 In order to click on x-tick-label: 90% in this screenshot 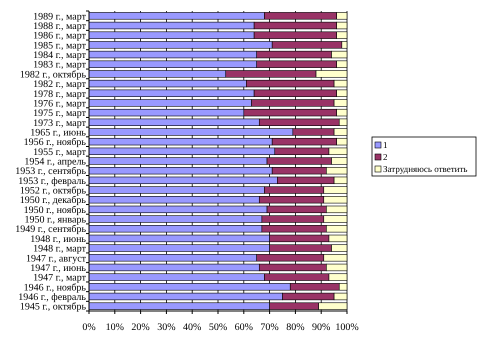, I will do `click(321, 327)`.